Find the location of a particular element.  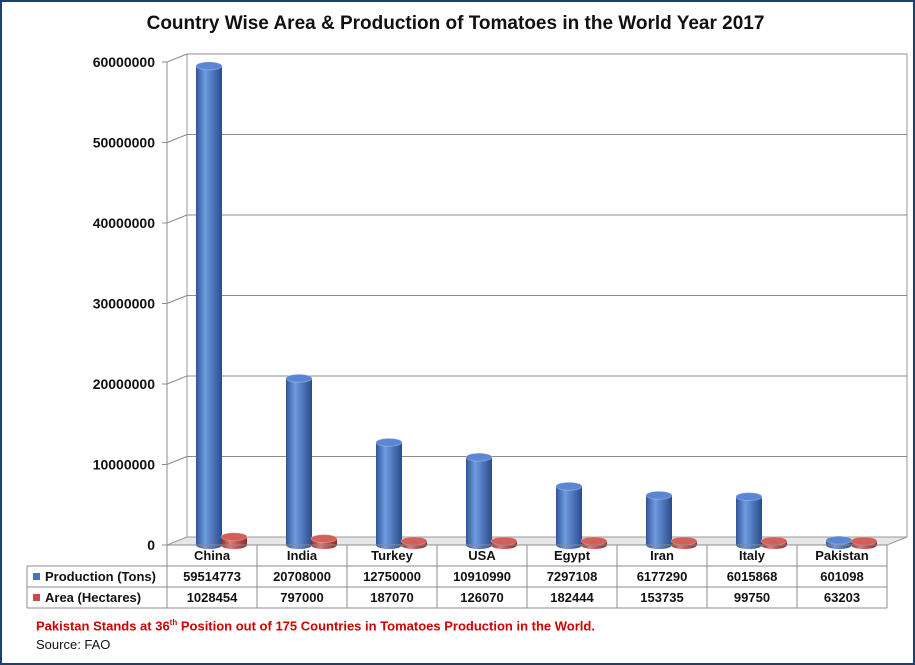

bar-area-india is located at coordinates (324, 541).